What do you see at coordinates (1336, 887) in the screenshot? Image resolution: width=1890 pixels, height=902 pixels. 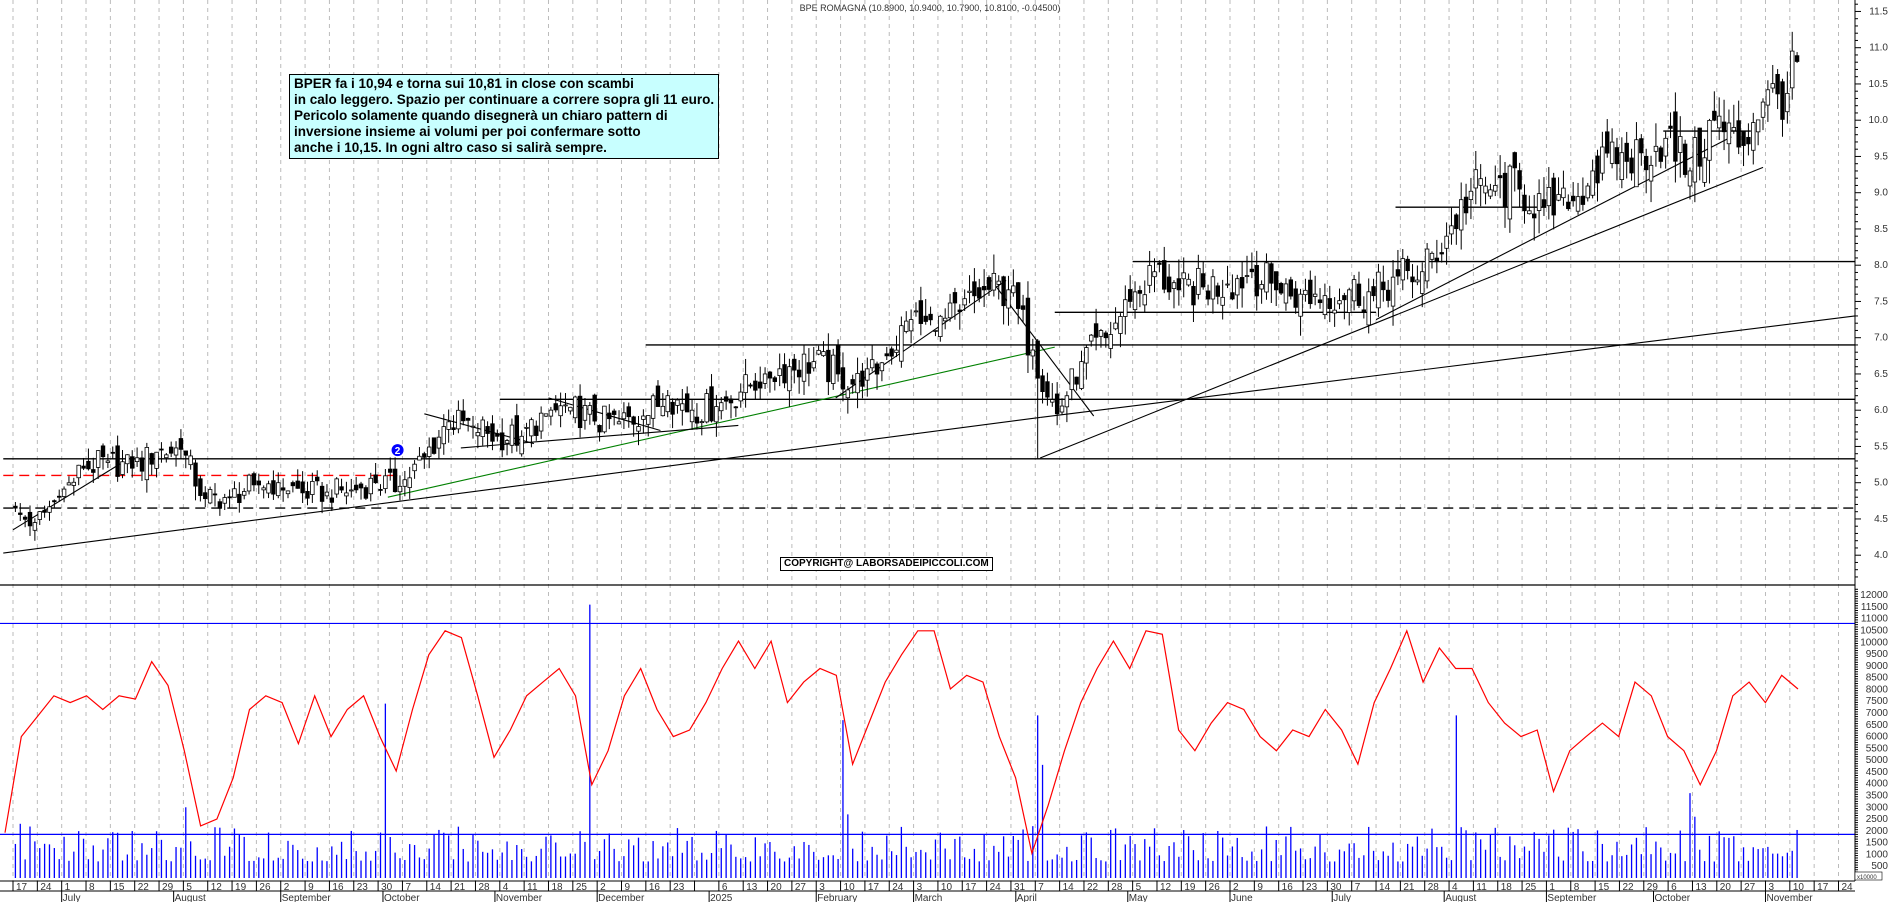 I see `x-tick-label: 30` at bounding box center [1336, 887].